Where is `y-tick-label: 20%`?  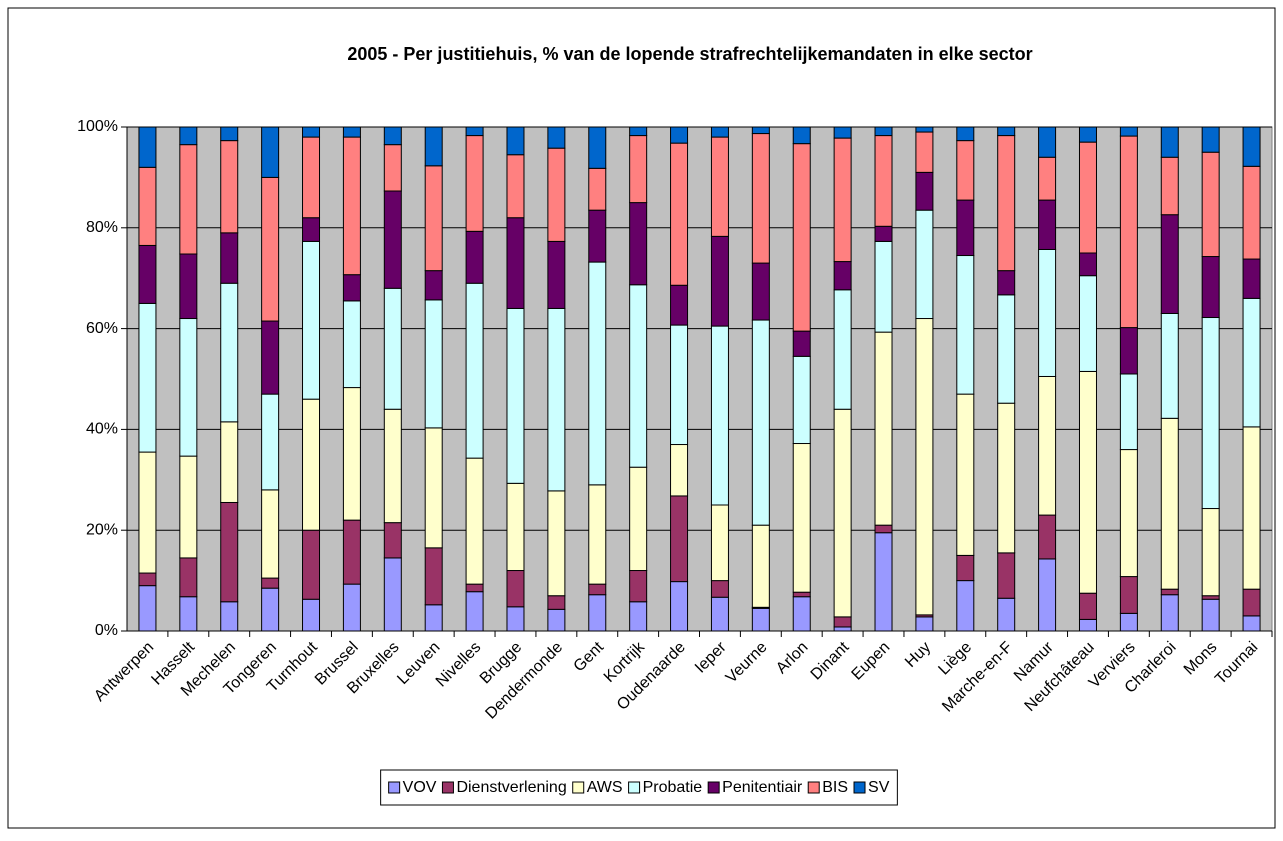 y-tick-label: 20% is located at coordinates (102, 529).